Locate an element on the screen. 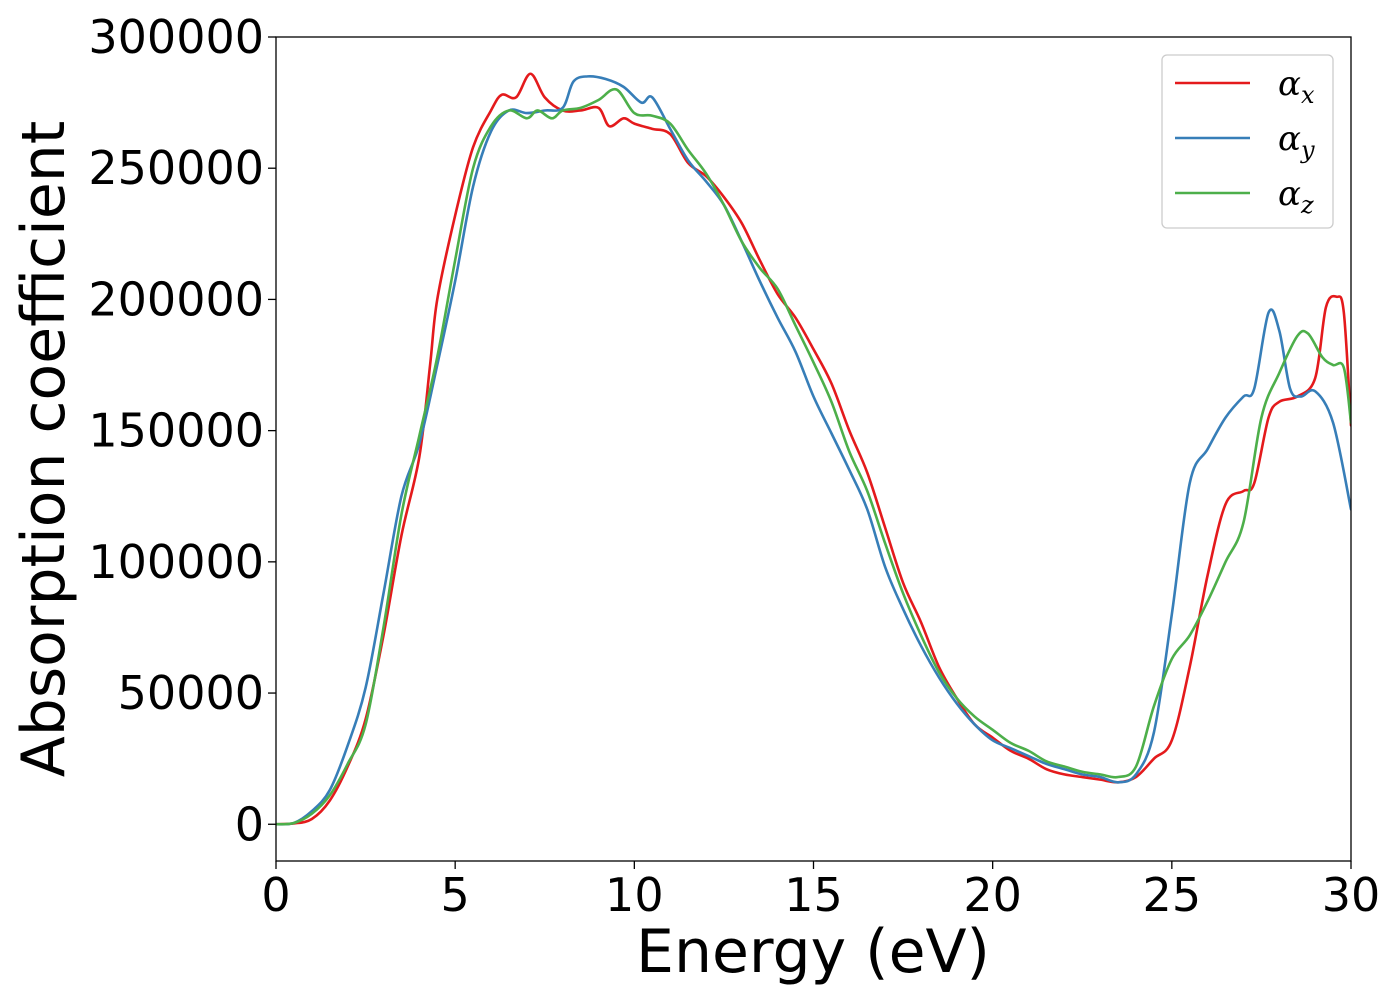 The height and width of the screenshot is (1004, 1400). legend-label-y: αy is located at coordinates (1296, 141).